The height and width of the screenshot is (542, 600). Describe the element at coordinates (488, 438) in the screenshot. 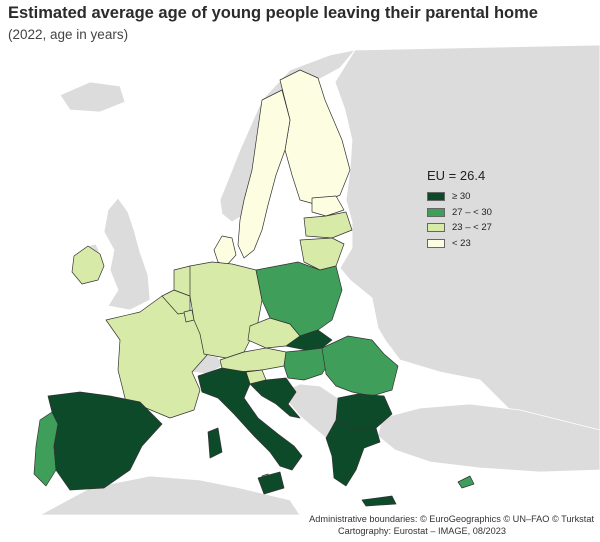

I see `turkey` at that location.